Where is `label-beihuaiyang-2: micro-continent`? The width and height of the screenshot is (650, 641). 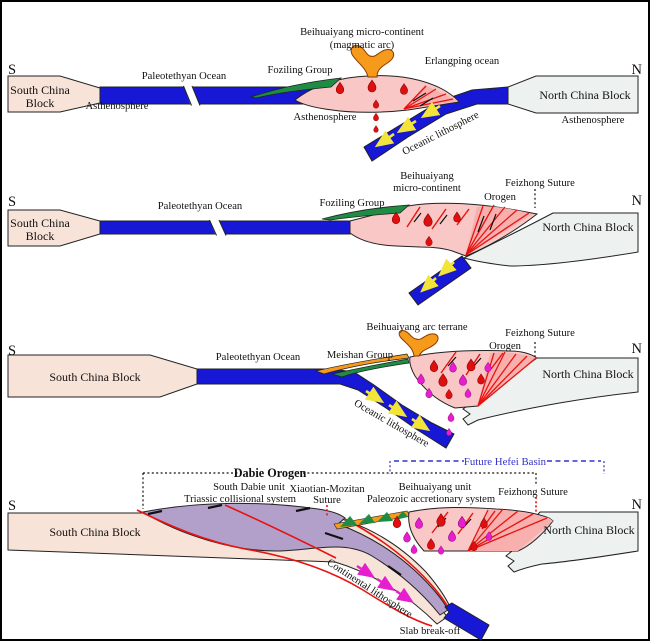
label-beihuaiyang-2: micro-continent is located at coordinates (427, 188).